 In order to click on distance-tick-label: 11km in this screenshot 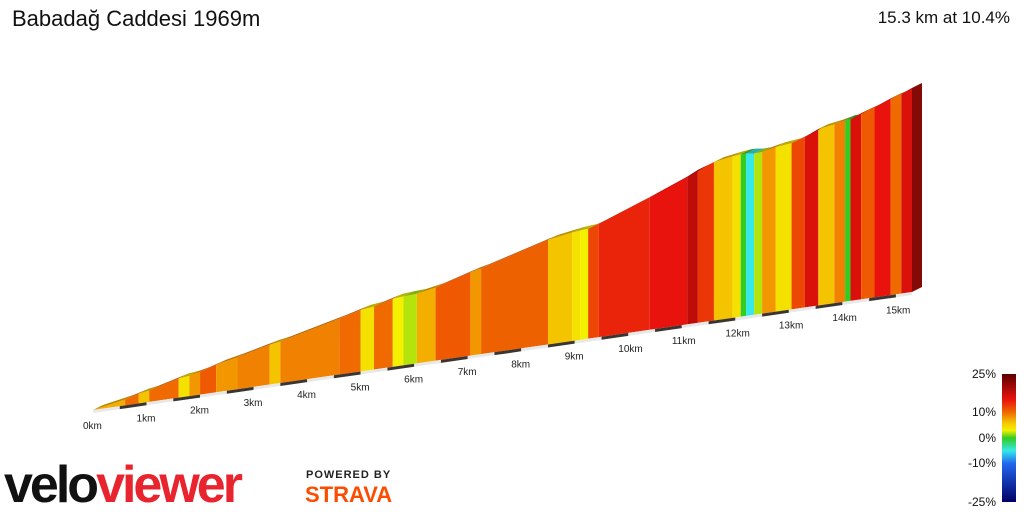, I will do `click(684, 341)`.